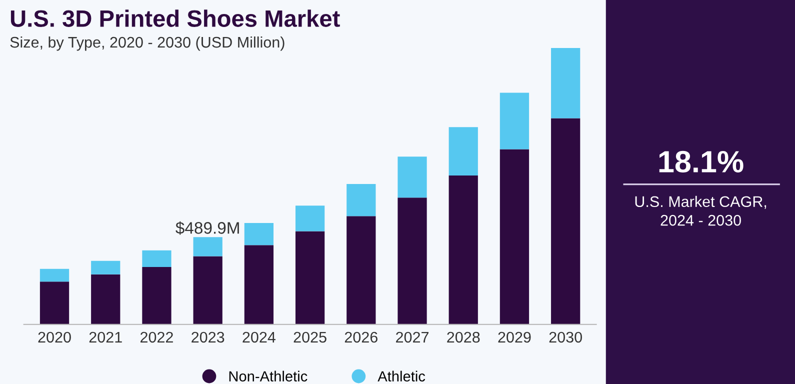 The height and width of the screenshot is (384, 795). Describe the element at coordinates (147, 43) in the screenshot. I see `chart-subtitle: Size, by Type, 2020 - 2030 (USD Million)` at that location.